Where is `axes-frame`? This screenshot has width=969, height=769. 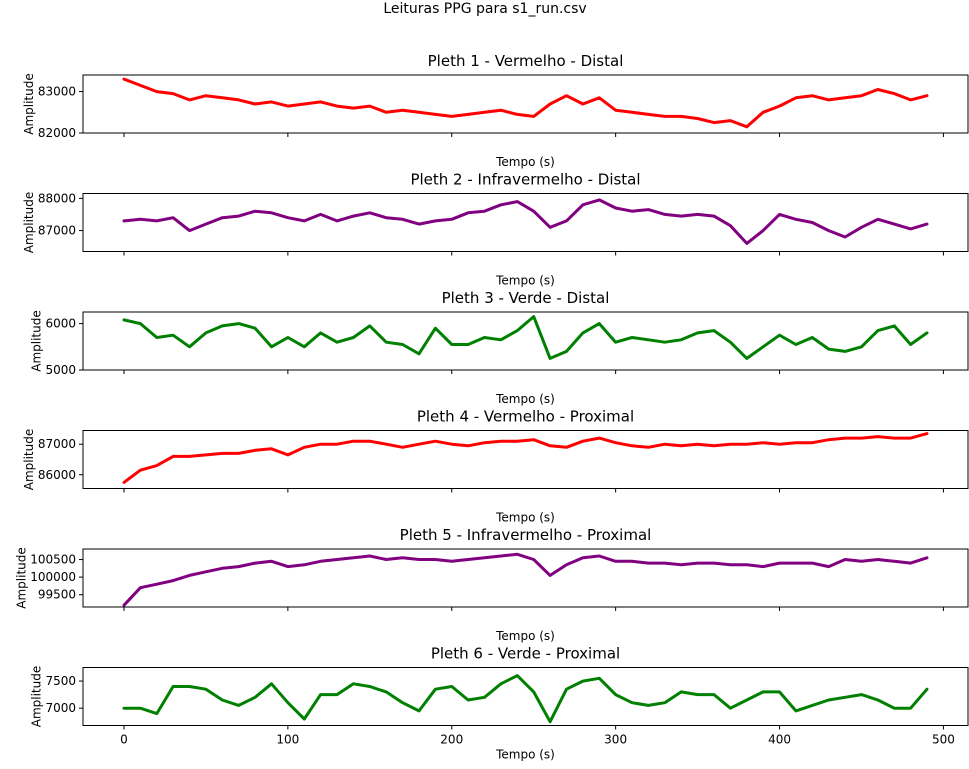 axes-frame is located at coordinates (525, 341).